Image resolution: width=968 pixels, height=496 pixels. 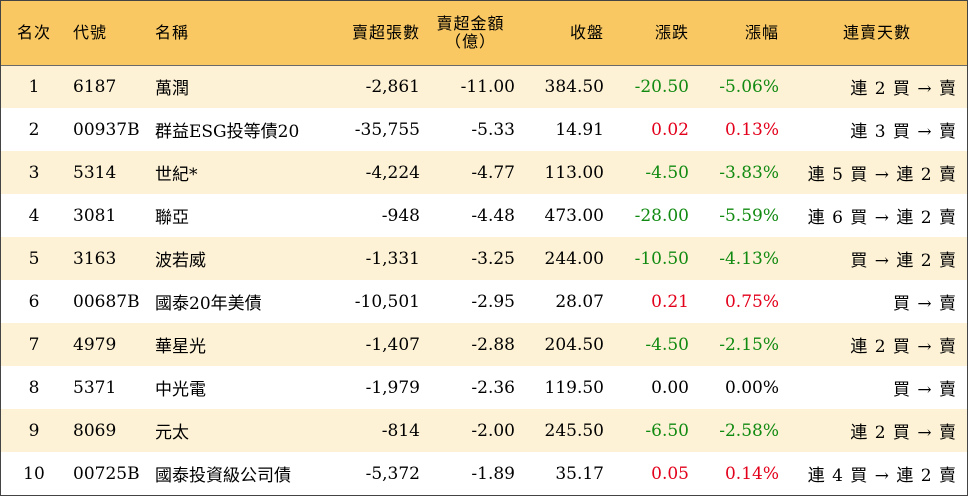 What do you see at coordinates (180, 261) in the screenshot?
I see `cell-name: 波若威` at bounding box center [180, 261].